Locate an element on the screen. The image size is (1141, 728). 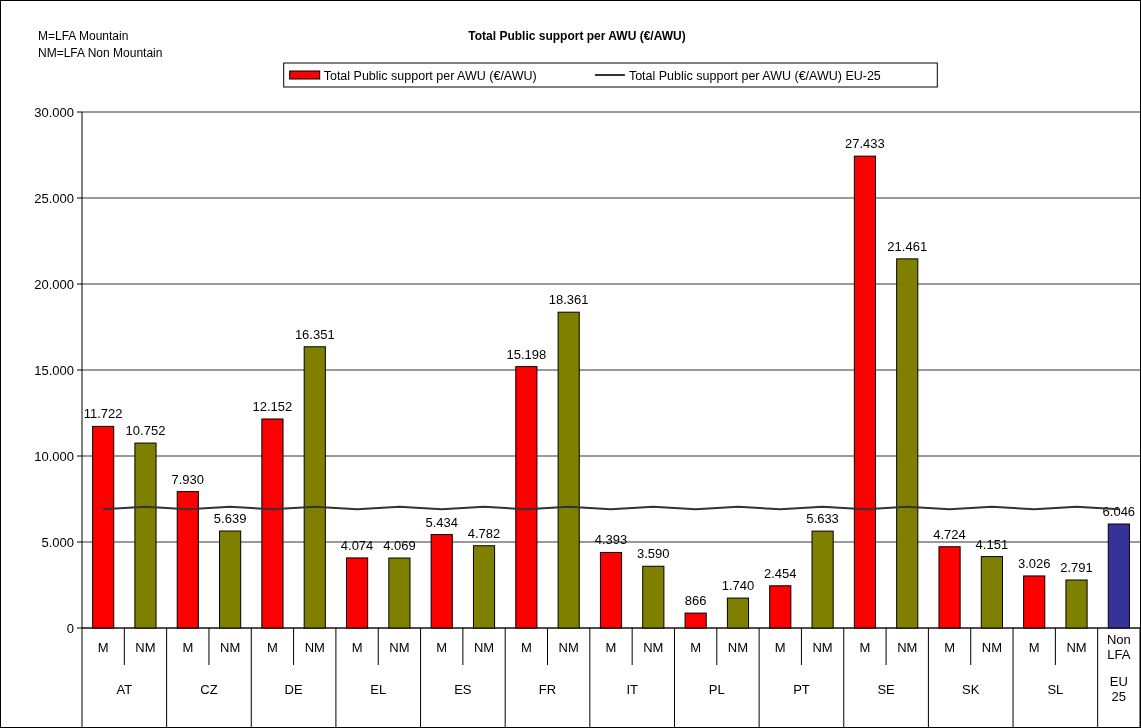
y-tick-label: 15.000 is located at coordinates (54, 370).